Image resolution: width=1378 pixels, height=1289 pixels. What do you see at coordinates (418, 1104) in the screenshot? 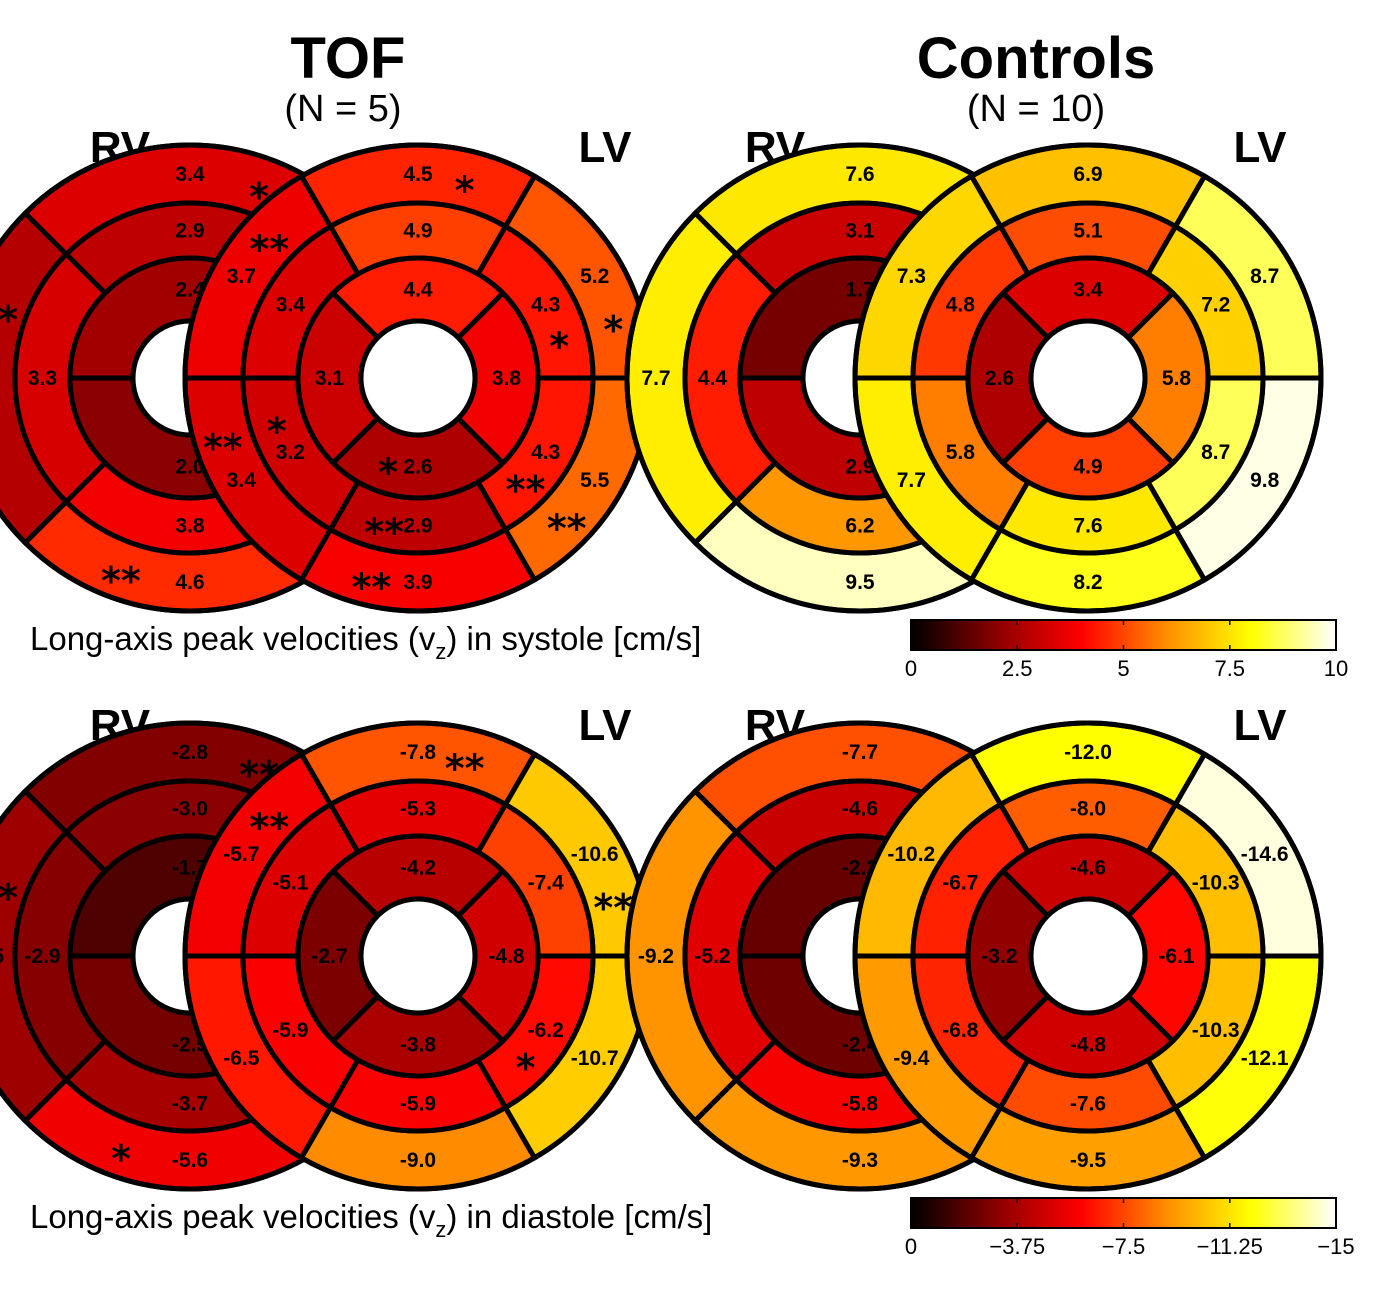
I see `segment-value-mid-4: -5.9` at bounding box center [418, 1104].